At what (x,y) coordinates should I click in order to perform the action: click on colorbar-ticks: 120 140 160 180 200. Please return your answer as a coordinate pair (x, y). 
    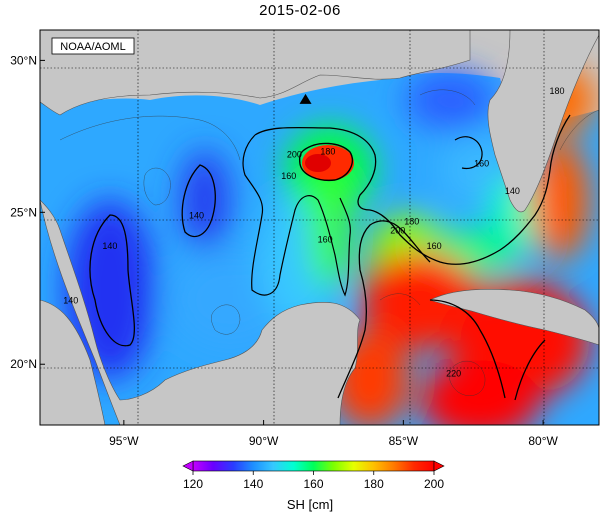
    Looking at the image, I should click on (313, 481).